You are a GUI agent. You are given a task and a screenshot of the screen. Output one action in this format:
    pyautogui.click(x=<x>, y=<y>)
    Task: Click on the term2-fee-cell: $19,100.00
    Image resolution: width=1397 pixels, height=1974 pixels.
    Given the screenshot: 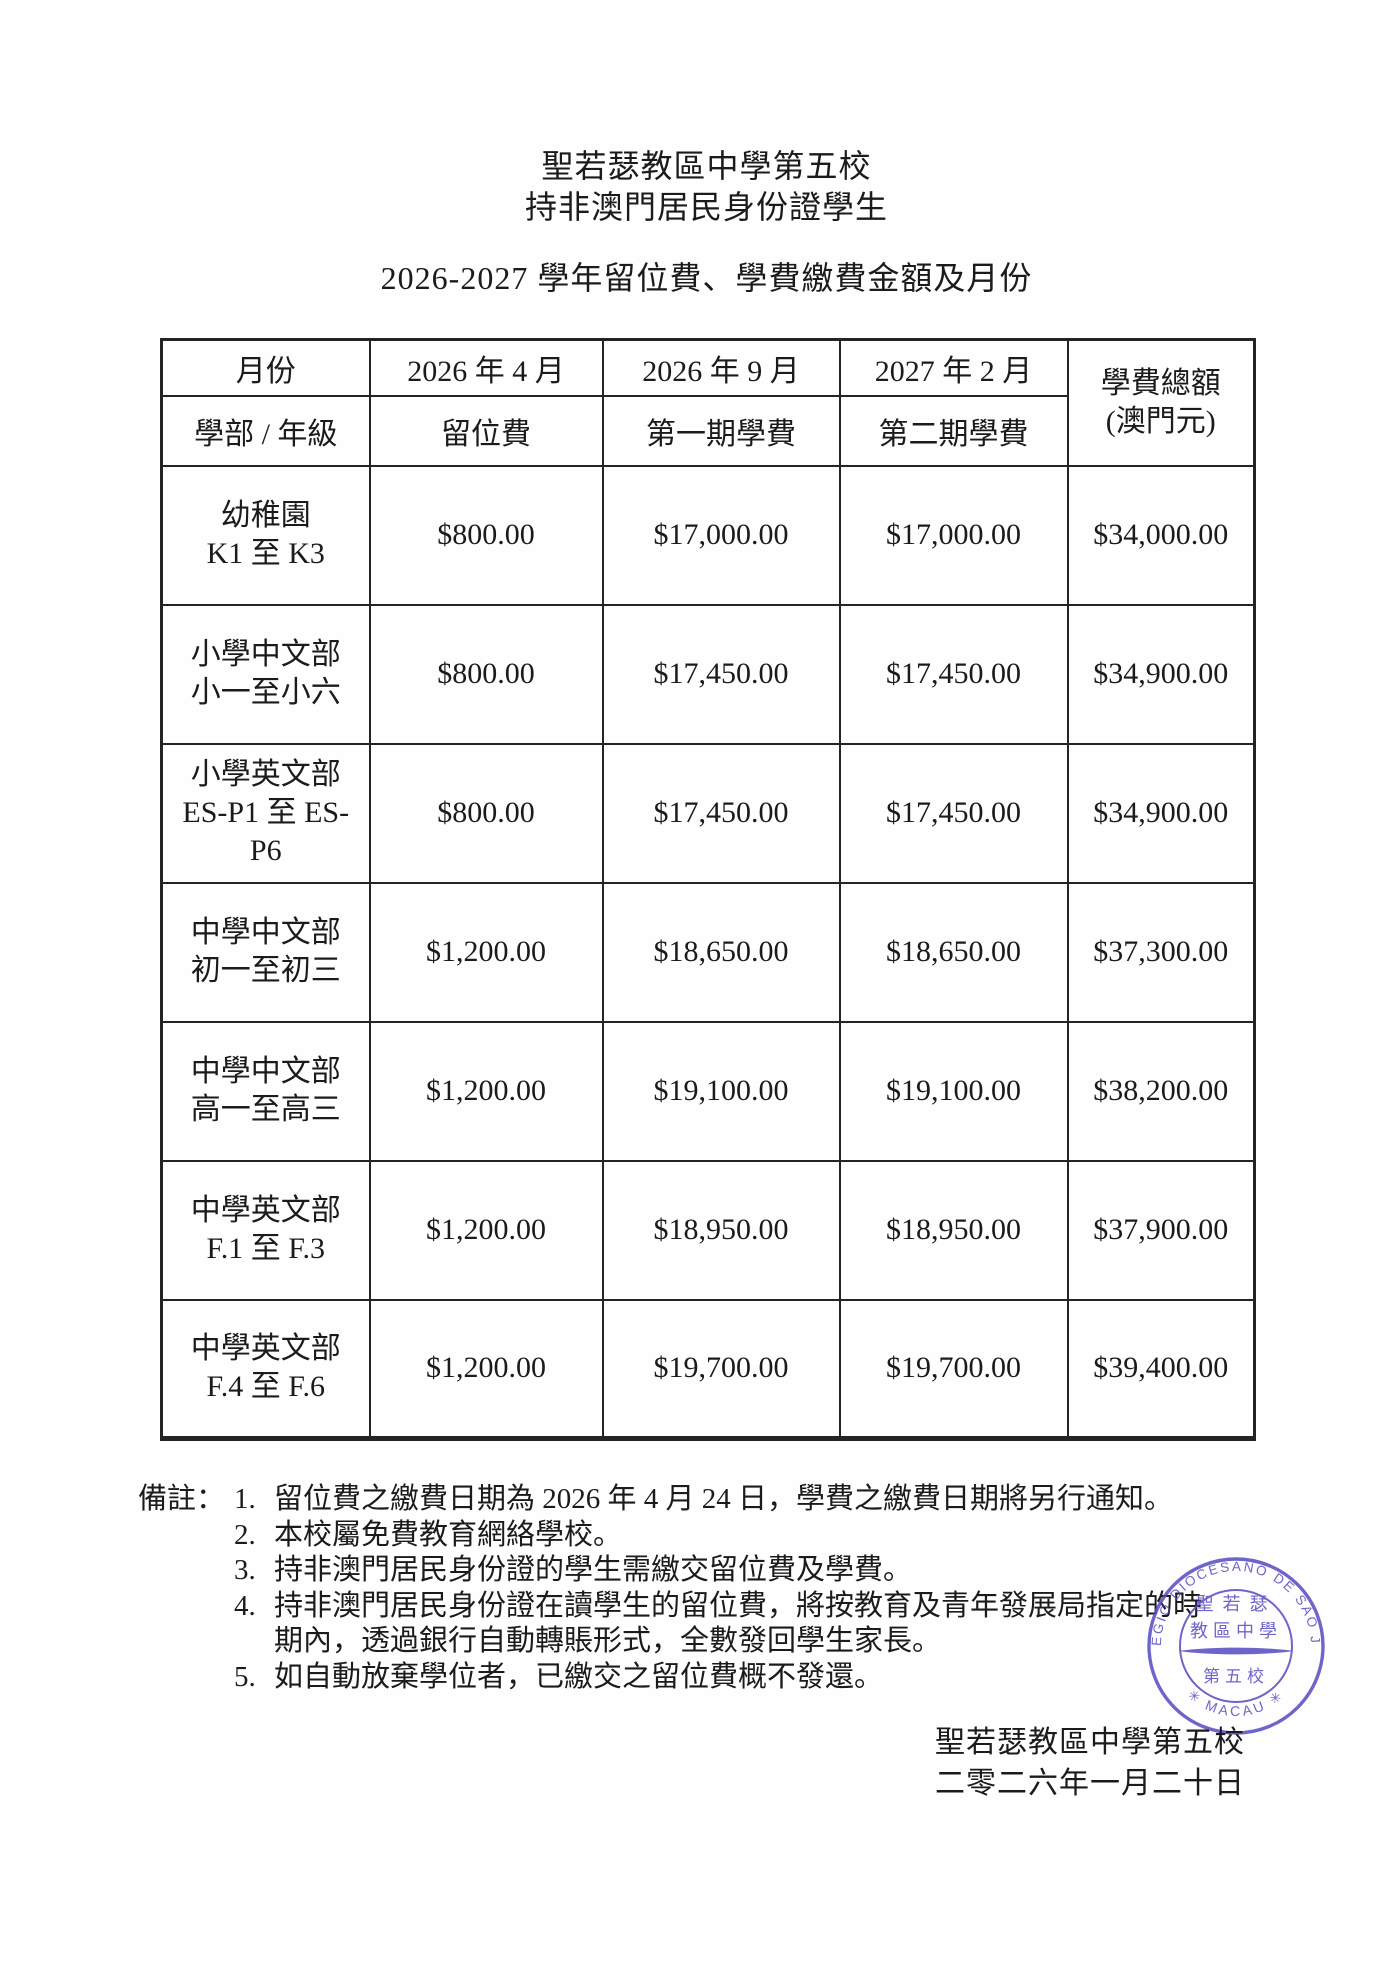 What is the action you would take?
    pyautogui.click(x=953, y=1091)
    